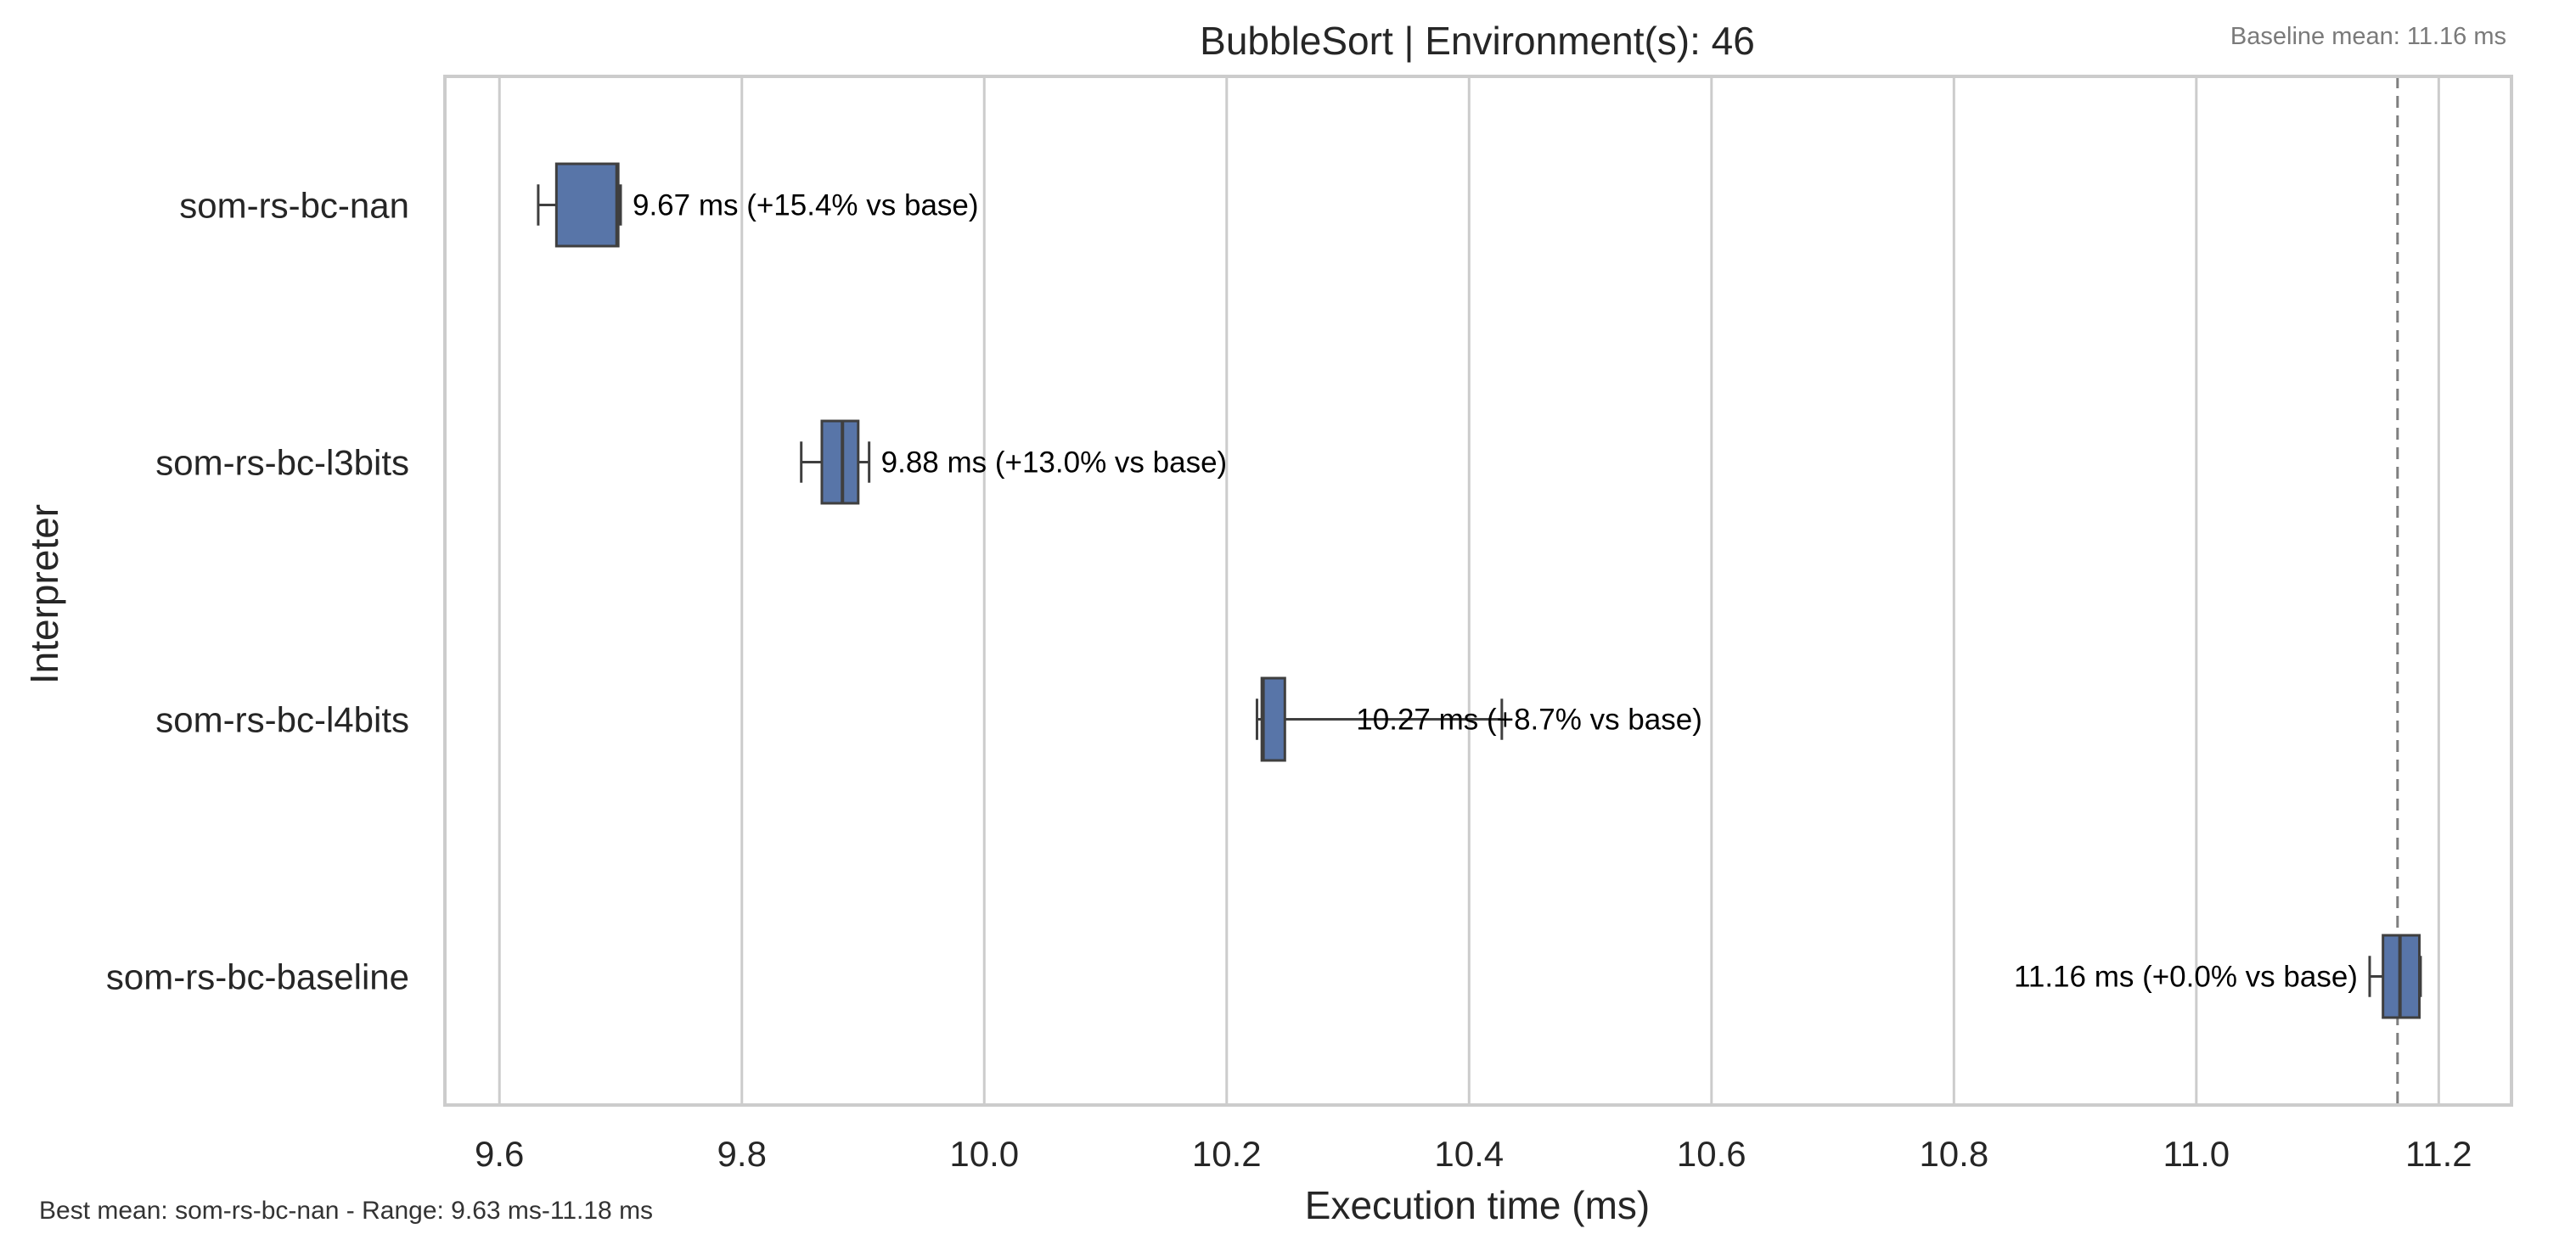 Image resolution: width=2576 pixels, height=1251 pixels. What do you see at coordinates (282, 463) in the screenshot?
I see `category-label: som-rs-bc-l3bits` at bounding box center [282, 463].